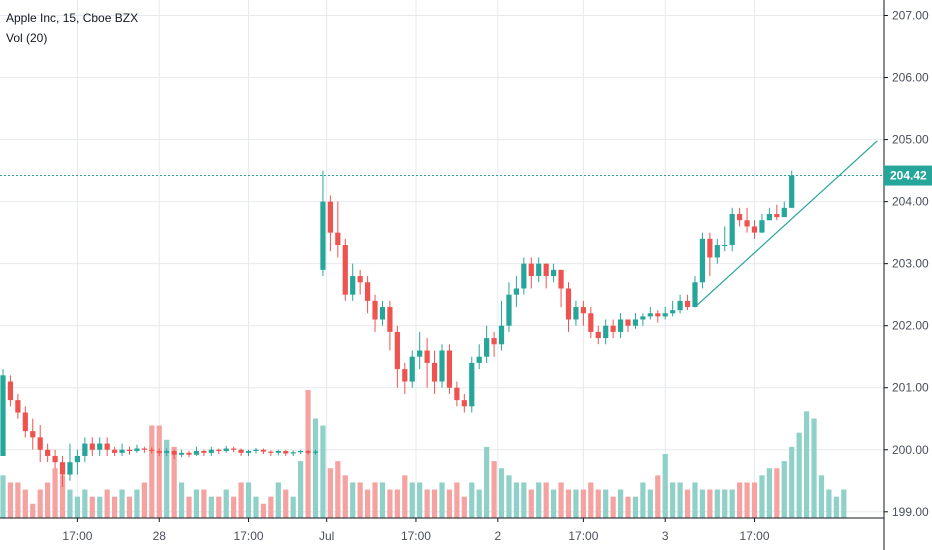  What do you see at coordinates (910, 512) in the screenshot?
I see `price-tick-label: 199.00` at bounding box center [910, 512].